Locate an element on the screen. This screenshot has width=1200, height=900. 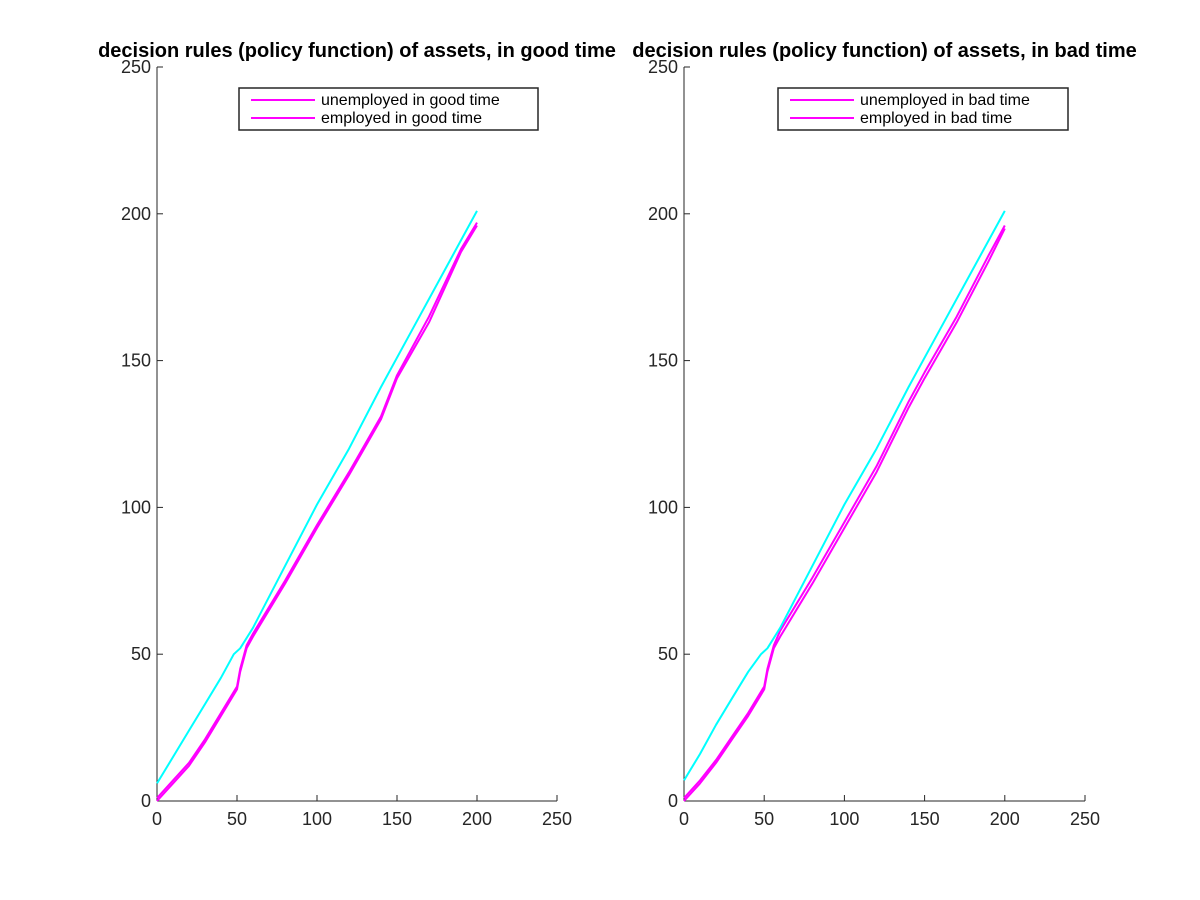
legend-entry-label: employed in good time is located at coordinates (401, 118).